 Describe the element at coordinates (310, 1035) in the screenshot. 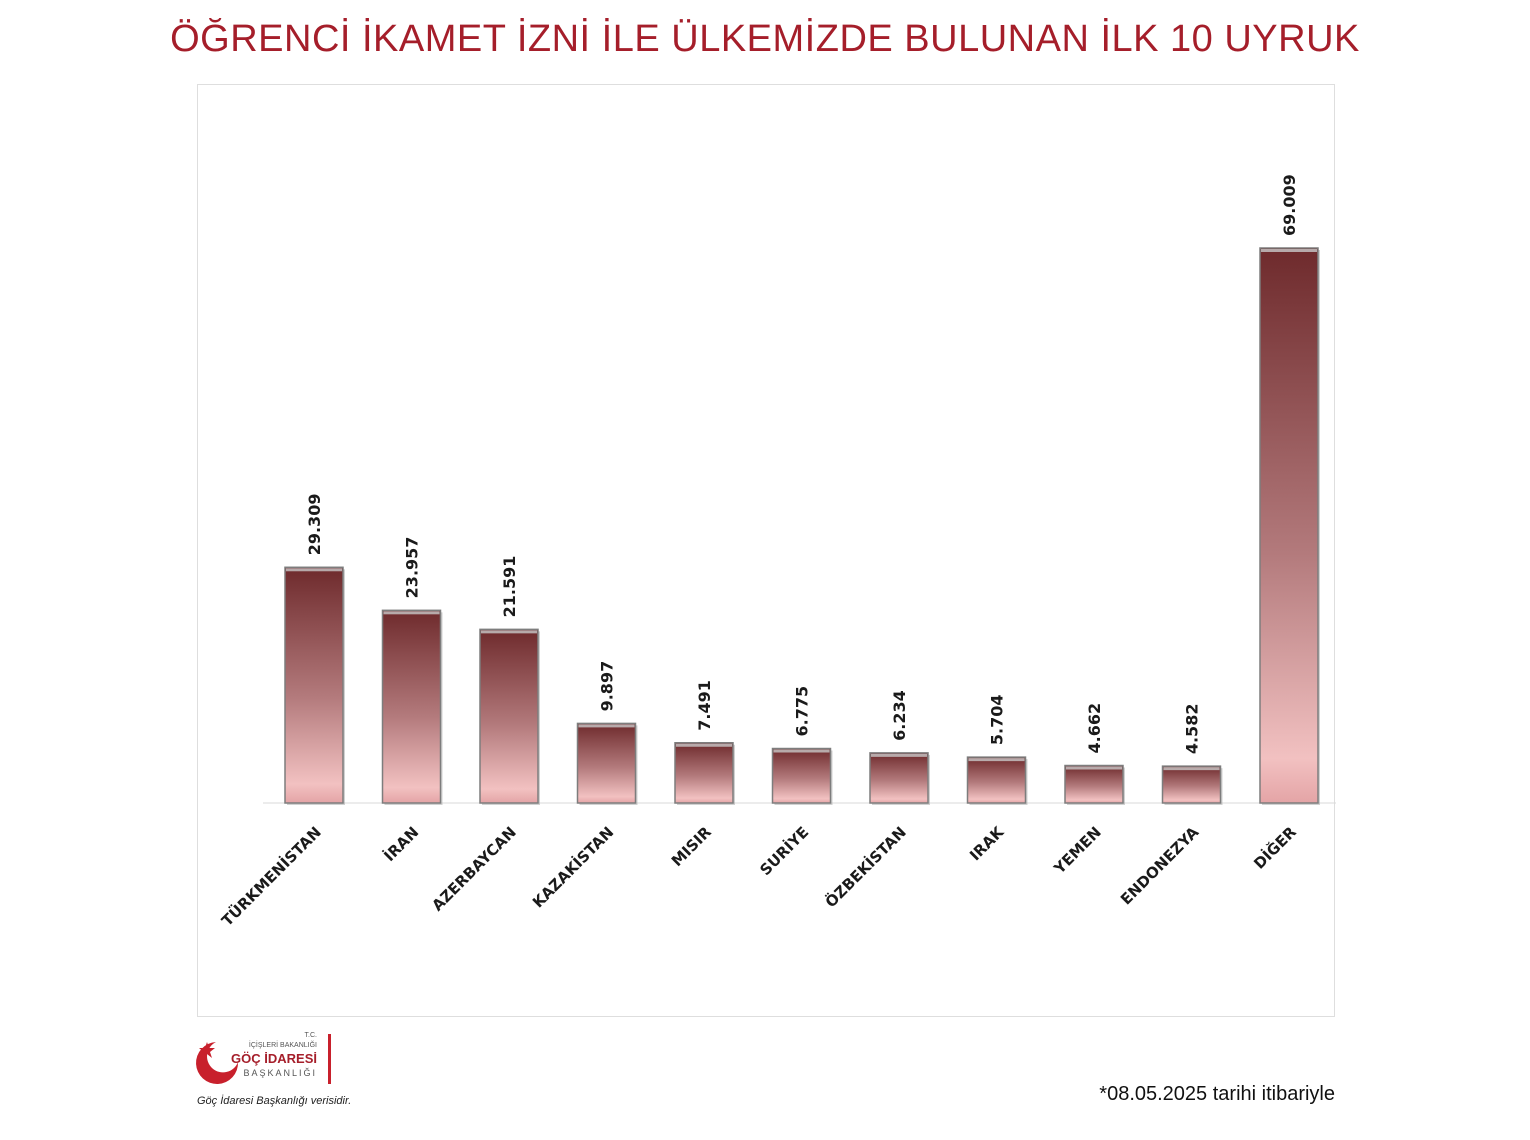

I see `logo-tc-text: T.C.` at that location.